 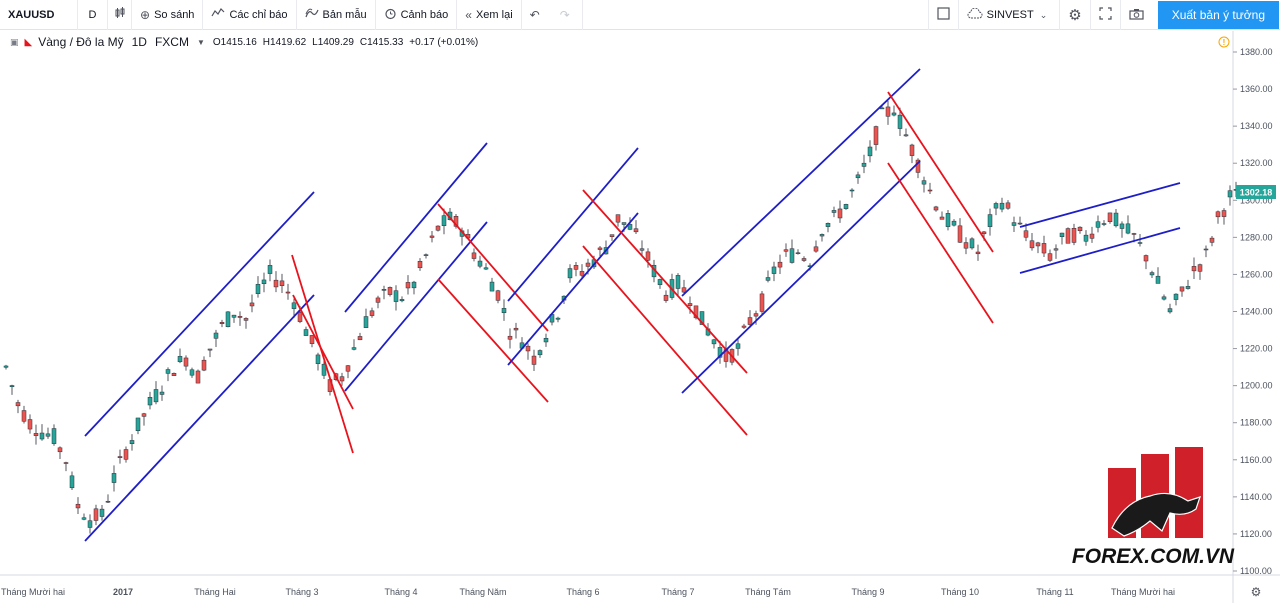 I want to click on price-tick-label: 1380.00, so click(x=1256, y=52).